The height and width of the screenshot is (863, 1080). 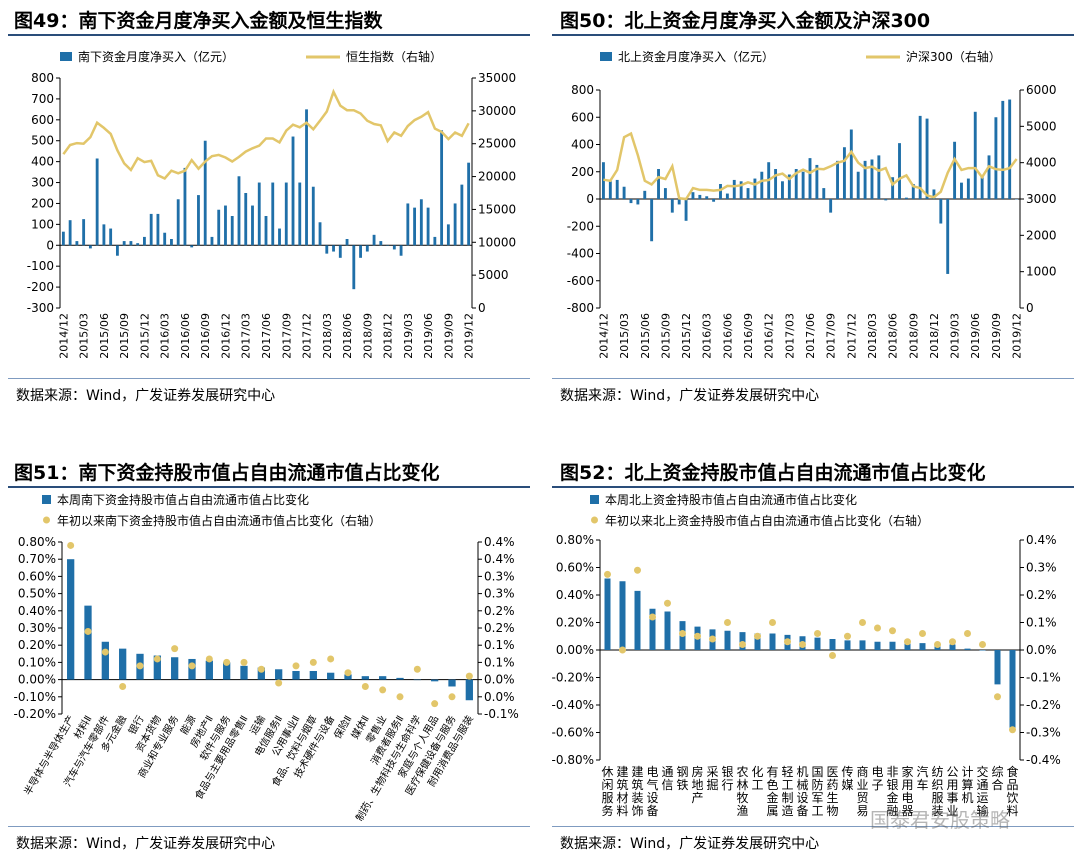 I want to click on y-left-tick-label: -200, so click(x=580, y=226).